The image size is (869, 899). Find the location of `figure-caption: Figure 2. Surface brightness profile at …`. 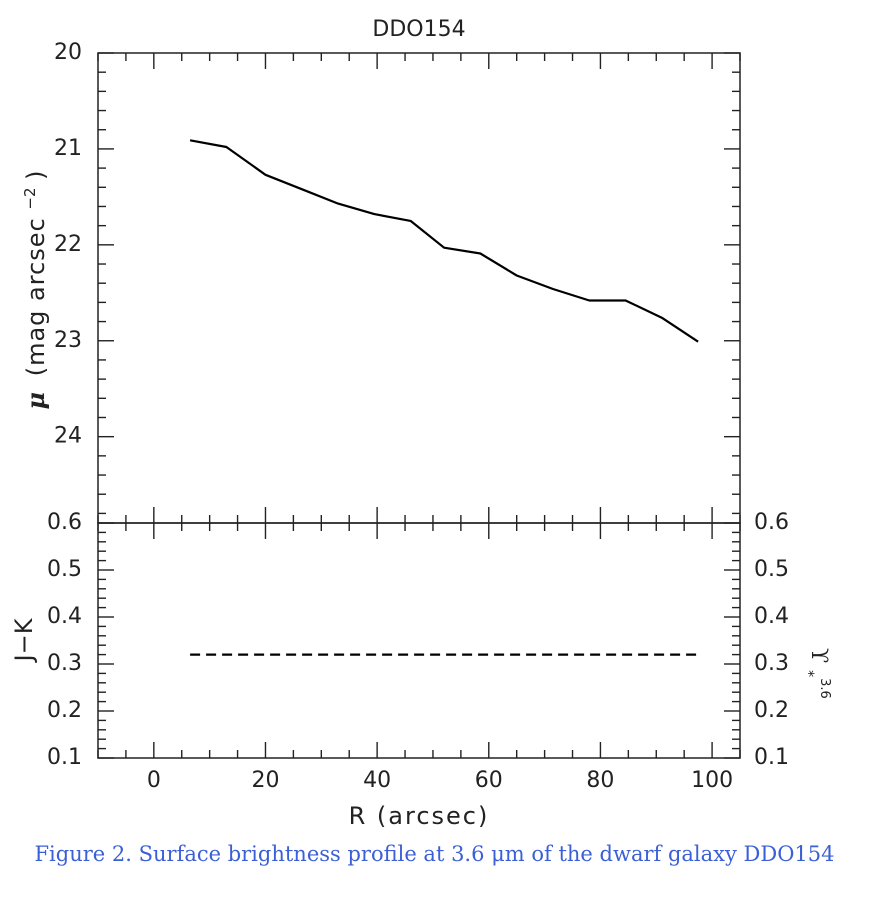

figure-caption: Figure 2. Surface brightness profile at … is located at coordinates (434, 854).